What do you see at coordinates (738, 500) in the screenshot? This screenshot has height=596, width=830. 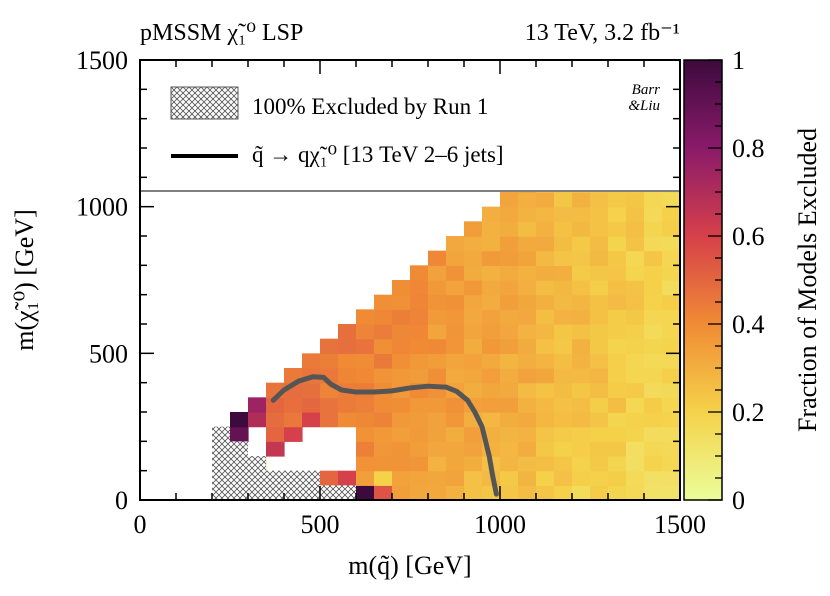 I see `colorbar-tick-label: 0` at bounding box center [738, 500].